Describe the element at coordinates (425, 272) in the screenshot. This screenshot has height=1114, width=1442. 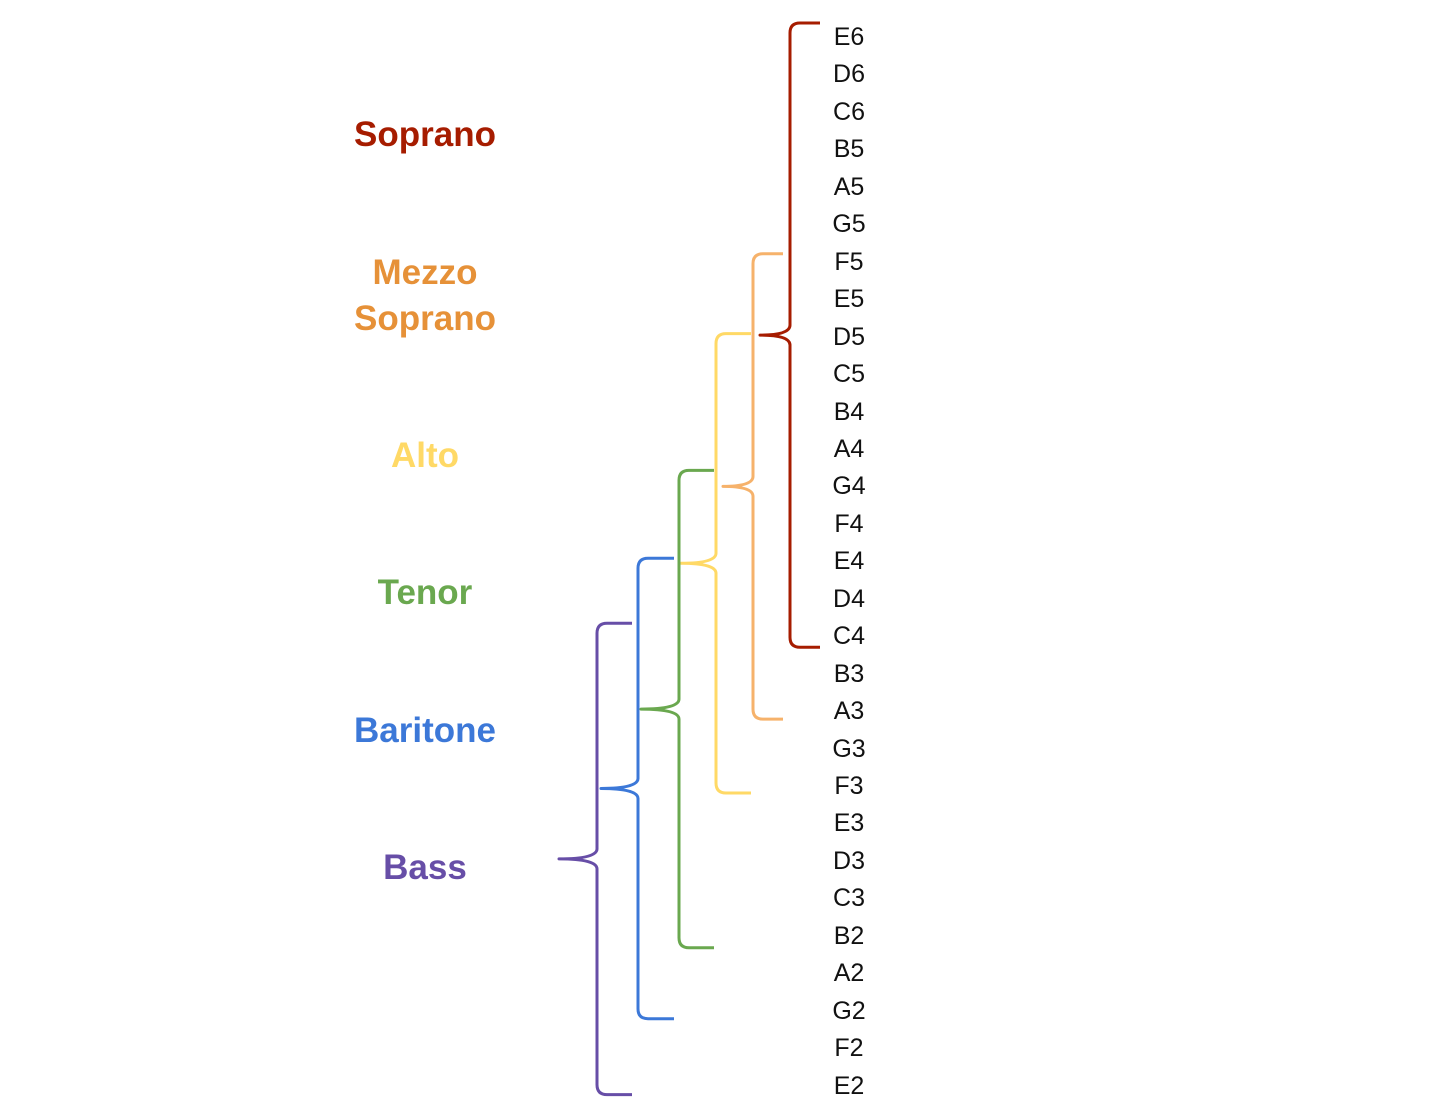
I see `voice-label-line: Mezzo` at that location.